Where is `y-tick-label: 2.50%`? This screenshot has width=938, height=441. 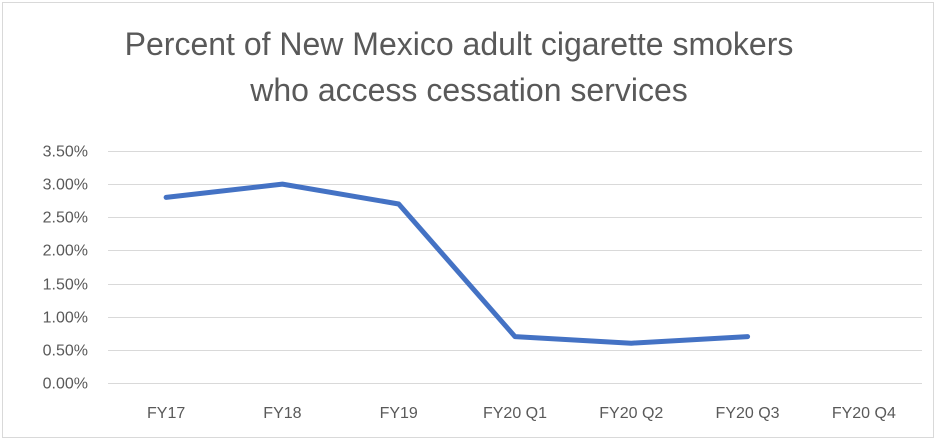
y-tick-label: 2.50% is located at coordinates (65, 218).